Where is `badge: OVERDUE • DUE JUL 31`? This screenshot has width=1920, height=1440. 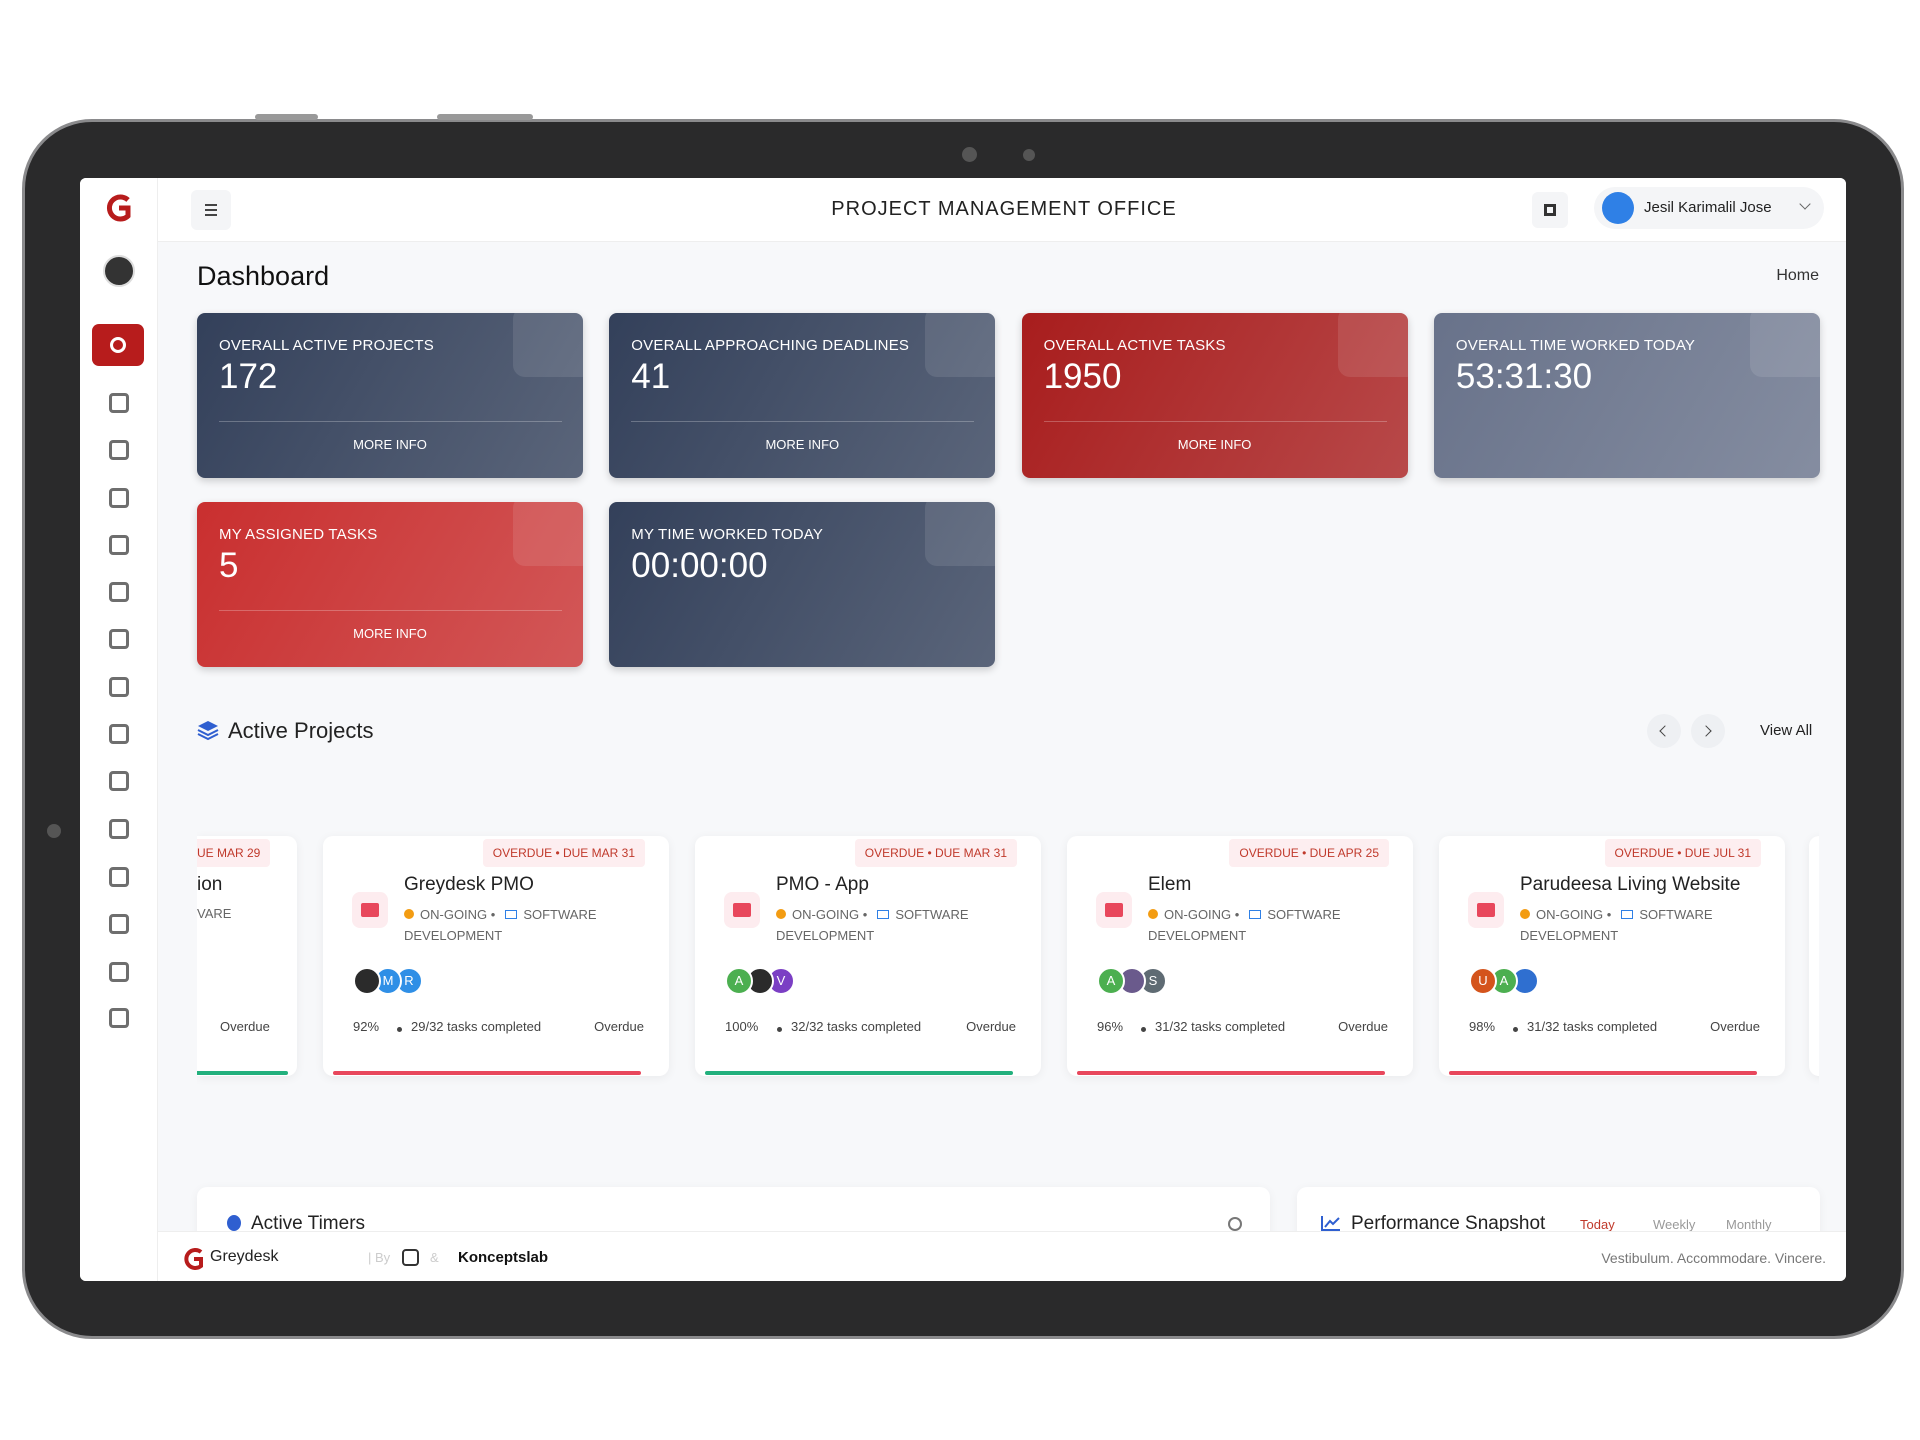
badge: OVERDUE • DUE JUL 31 is located at coordinates (1682, 853).